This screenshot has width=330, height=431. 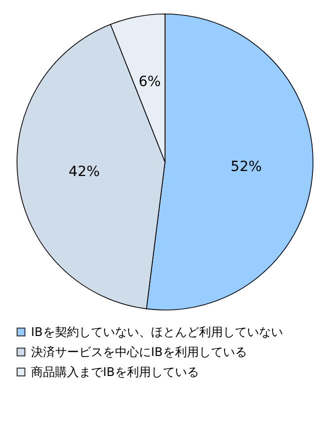 I want to click on legend-label: IBを契約していない、ほとんど利用していない, so click(x=157, y=332).